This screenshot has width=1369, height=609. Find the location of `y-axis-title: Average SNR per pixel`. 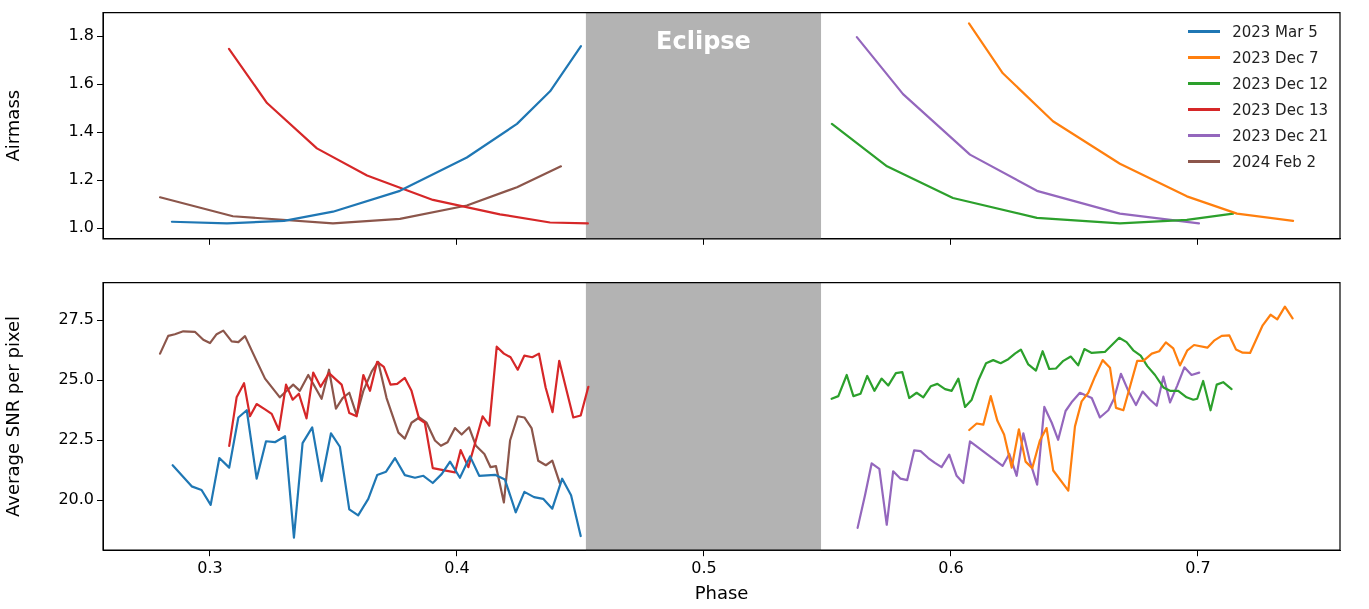

y-axis-title: Average SNR per pixel is located at coordinates (13, 416).